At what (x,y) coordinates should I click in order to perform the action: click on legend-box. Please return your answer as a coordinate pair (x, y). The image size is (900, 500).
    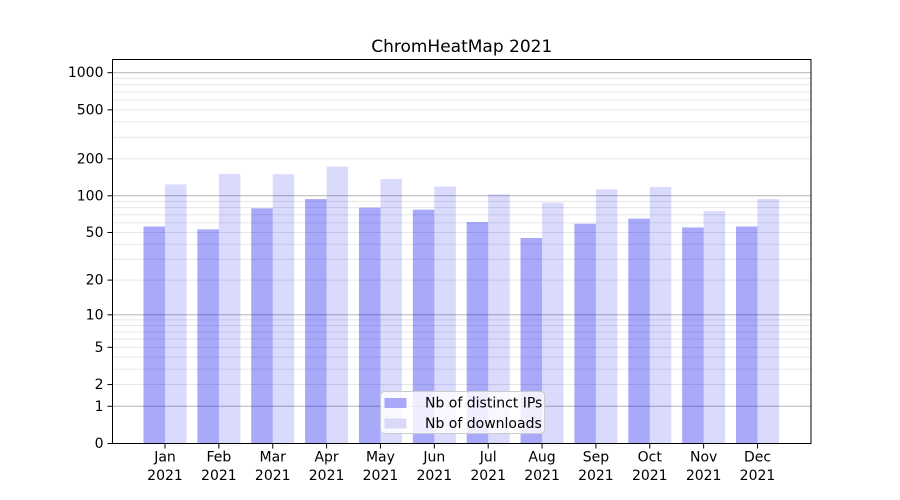
    Looking at the image, I should click on (462, 412).